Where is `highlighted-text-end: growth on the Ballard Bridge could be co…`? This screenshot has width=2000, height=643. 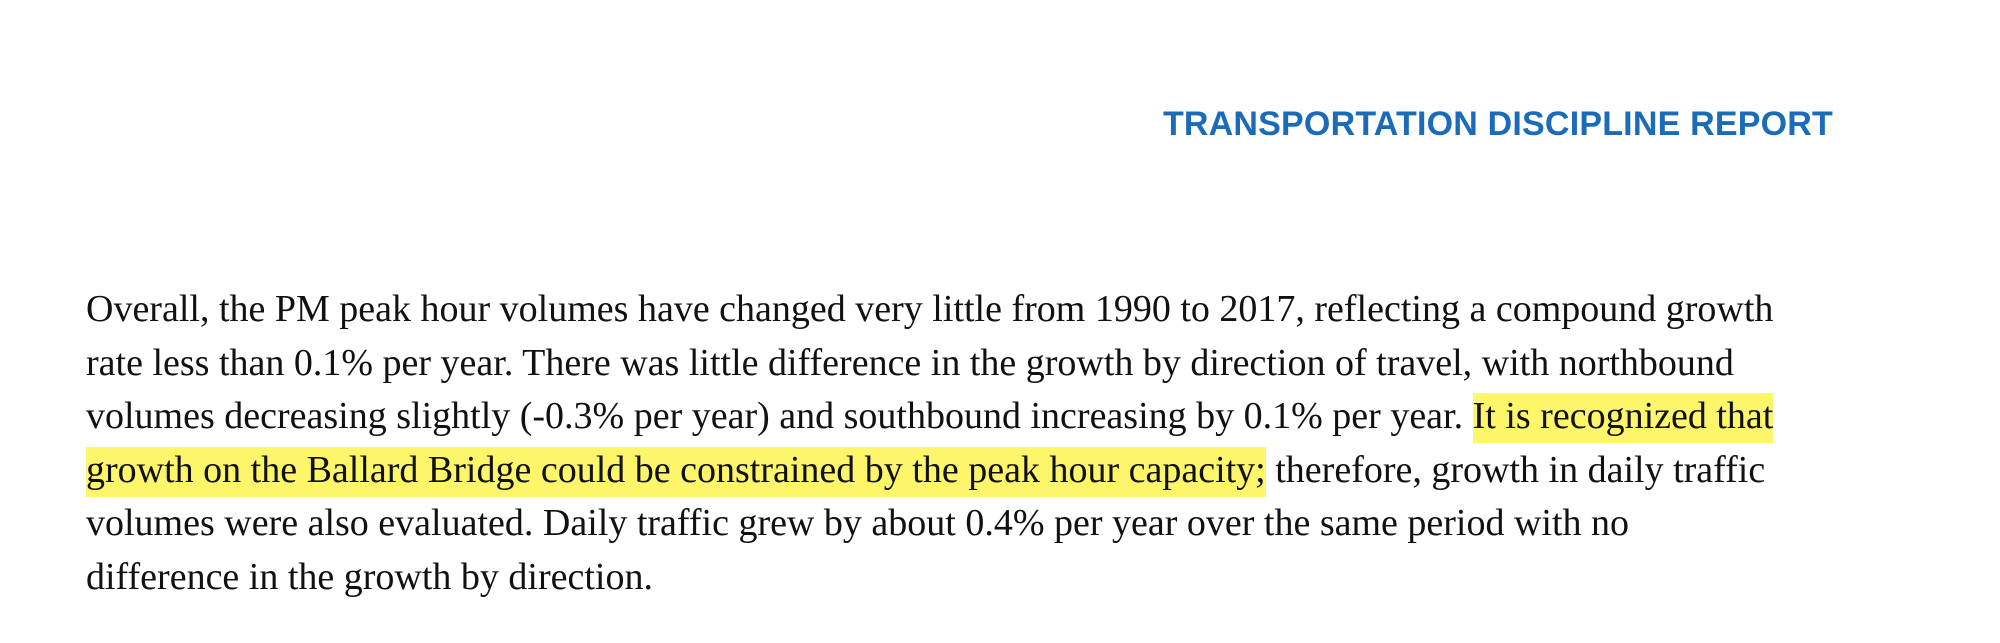
highlighted-text-end: growth on the Ballard Bridge could be co… is located at coordinates (676, 471).